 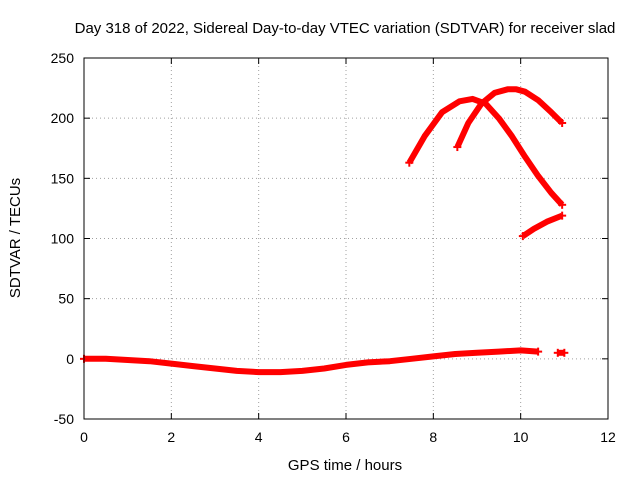 I want to click on y-tick-label: 0, so click(x=70, y=359).